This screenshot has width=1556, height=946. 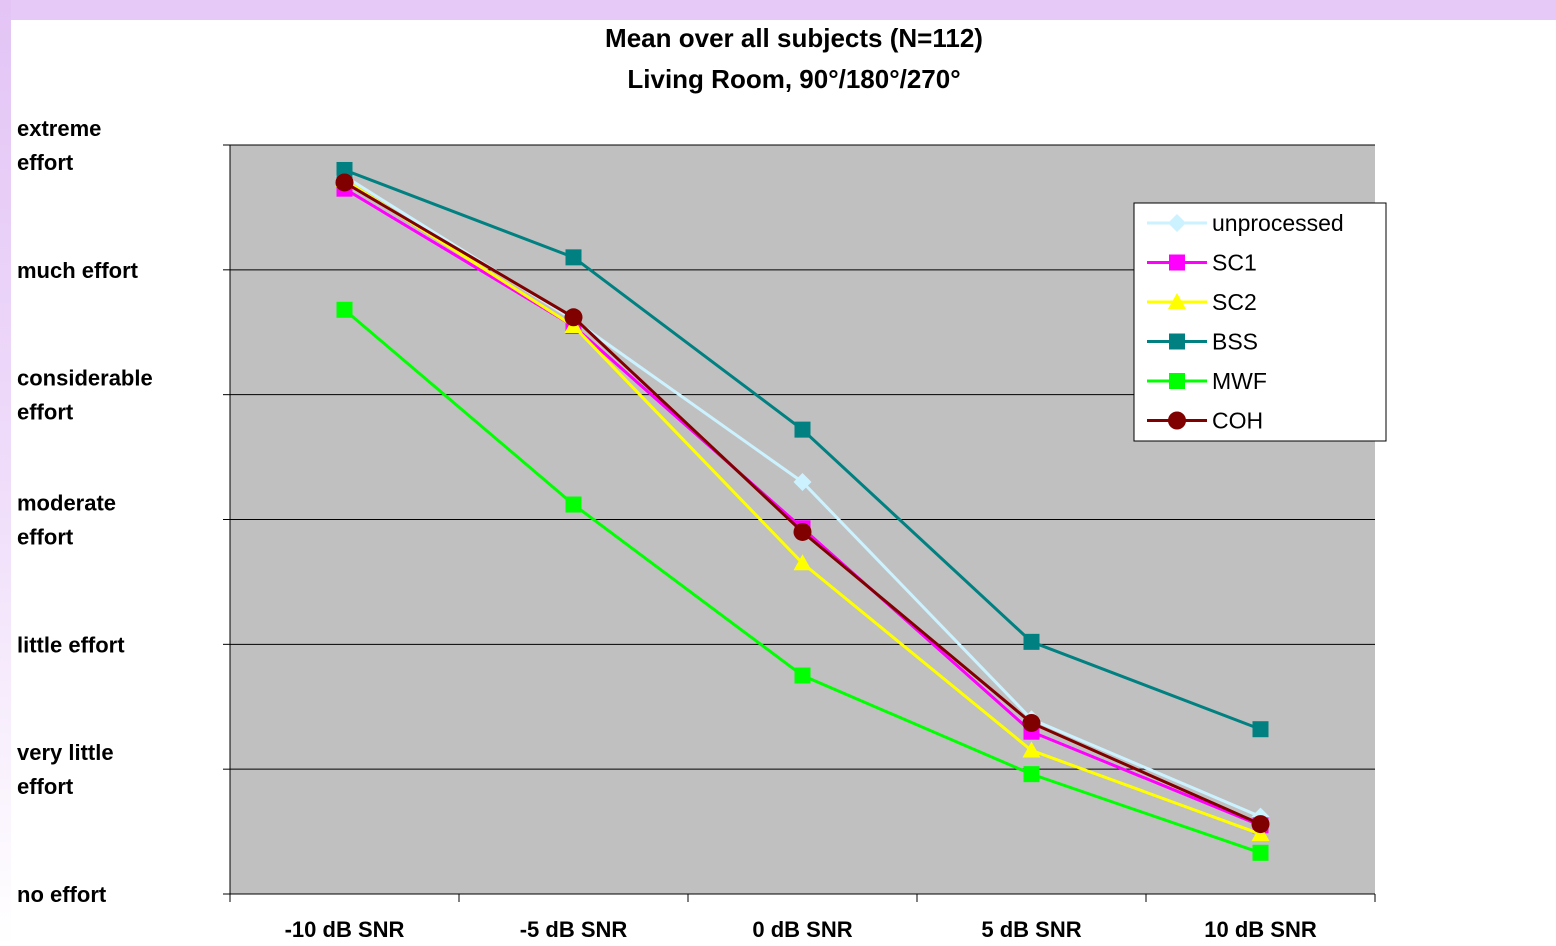 What do you see at coordinates (71, 644) in the screenshot?
I see `y-tick-label: little effort` at bounding box center [71, 644].